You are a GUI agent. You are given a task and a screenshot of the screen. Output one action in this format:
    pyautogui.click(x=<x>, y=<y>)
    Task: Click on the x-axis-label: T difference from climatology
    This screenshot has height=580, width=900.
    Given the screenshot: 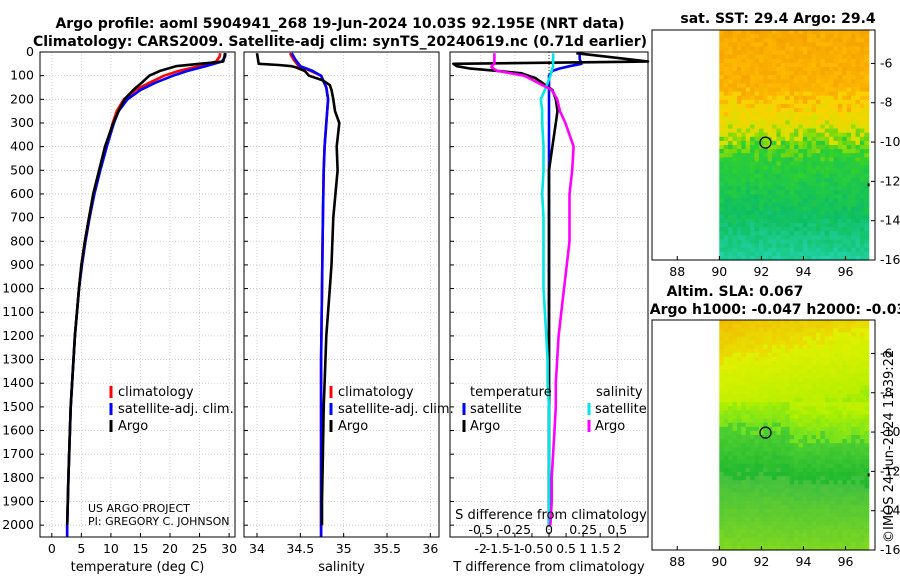 What is the action you would take?
    pyautogui.click(x=548, y=567)
    